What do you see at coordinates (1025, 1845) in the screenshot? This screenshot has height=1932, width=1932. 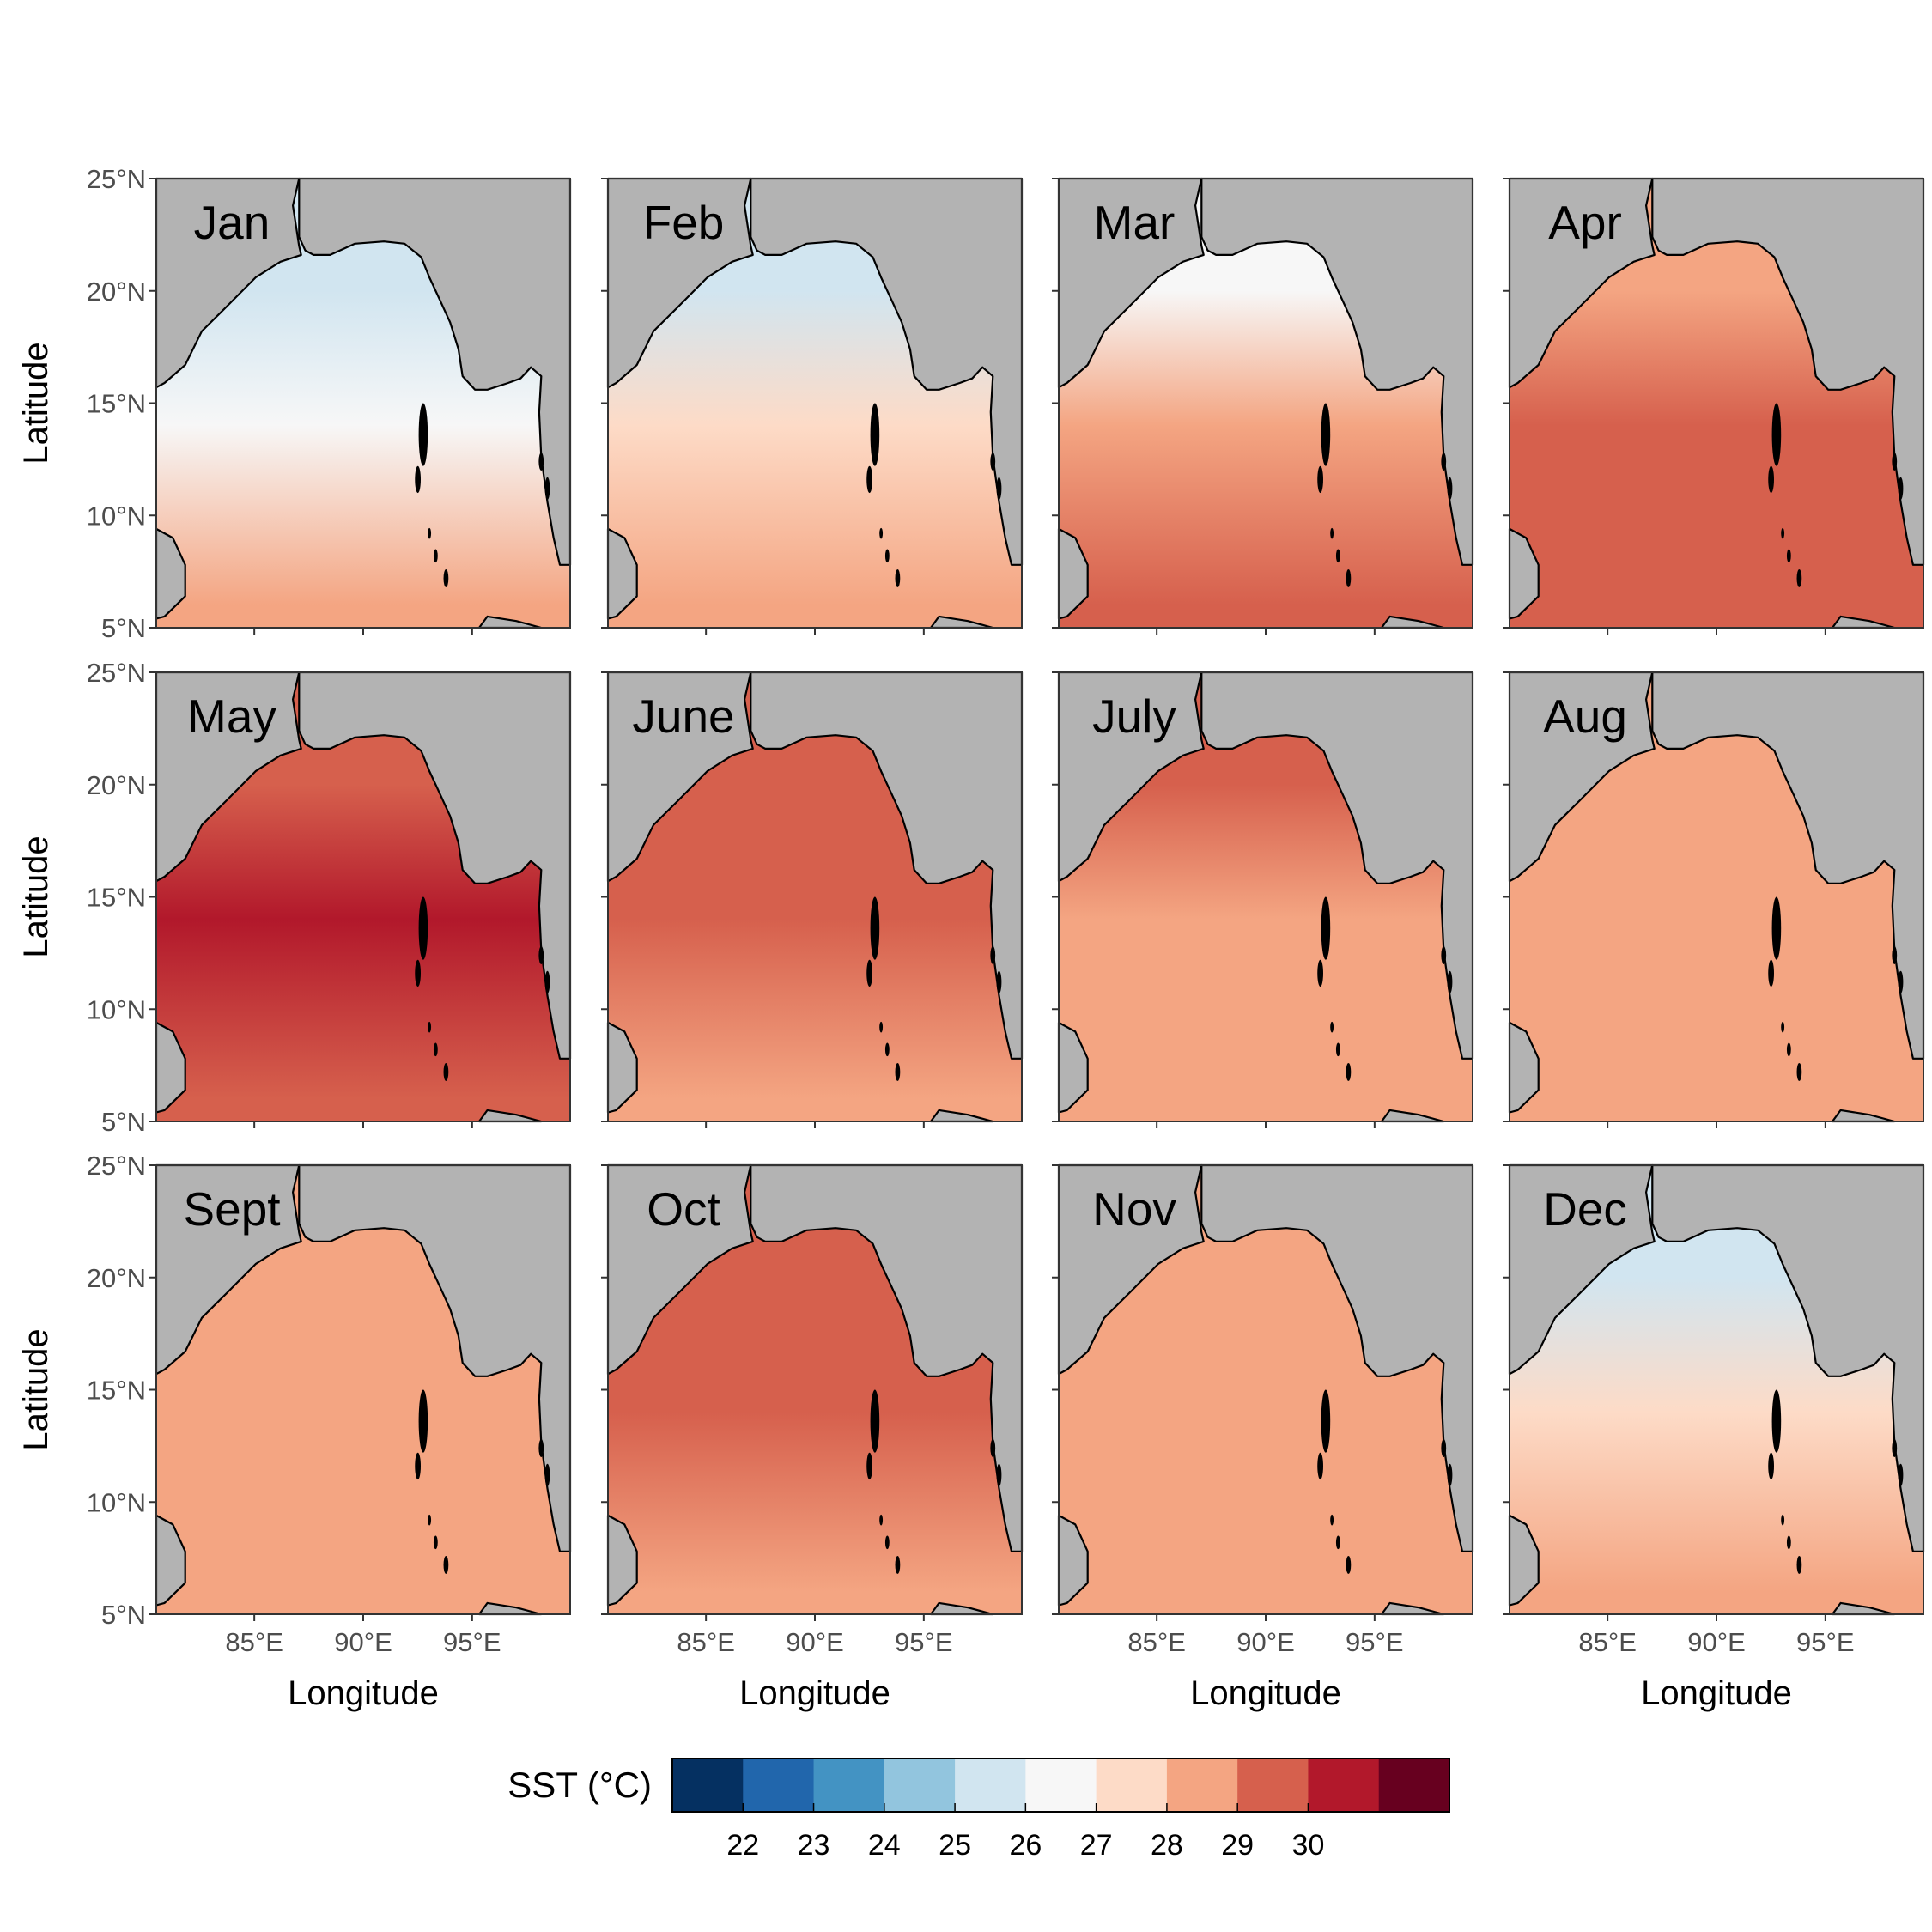 I see `legend-tick-label: 26` at bounding box center [1025, 1845].